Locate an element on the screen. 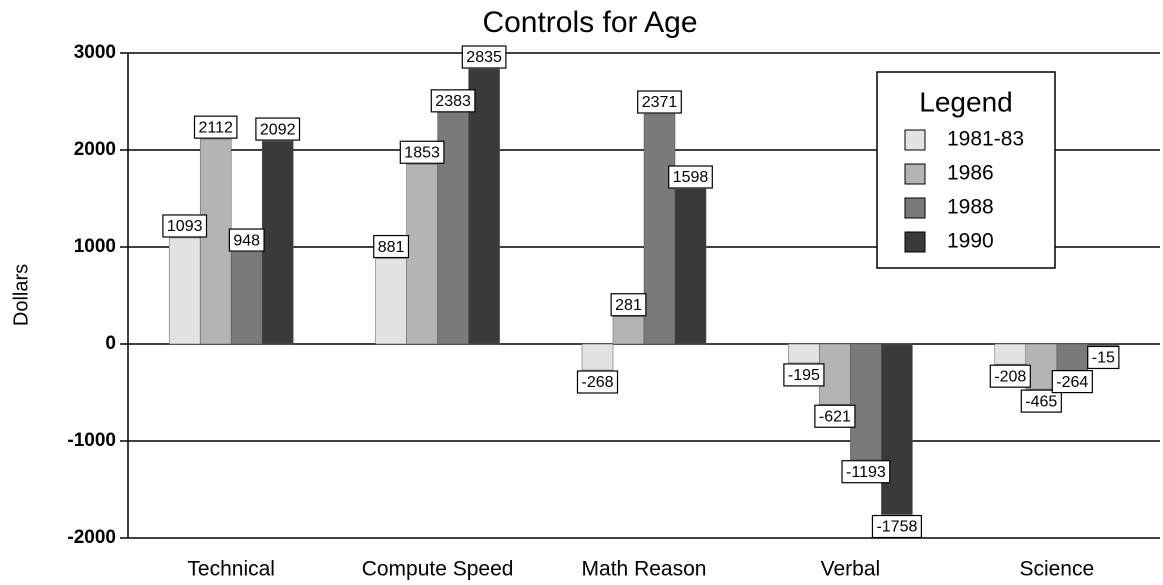 Image resolution: width=1163 pixels, height=585 pixels. data-label: 2112 is located at coordinates (215, 127).